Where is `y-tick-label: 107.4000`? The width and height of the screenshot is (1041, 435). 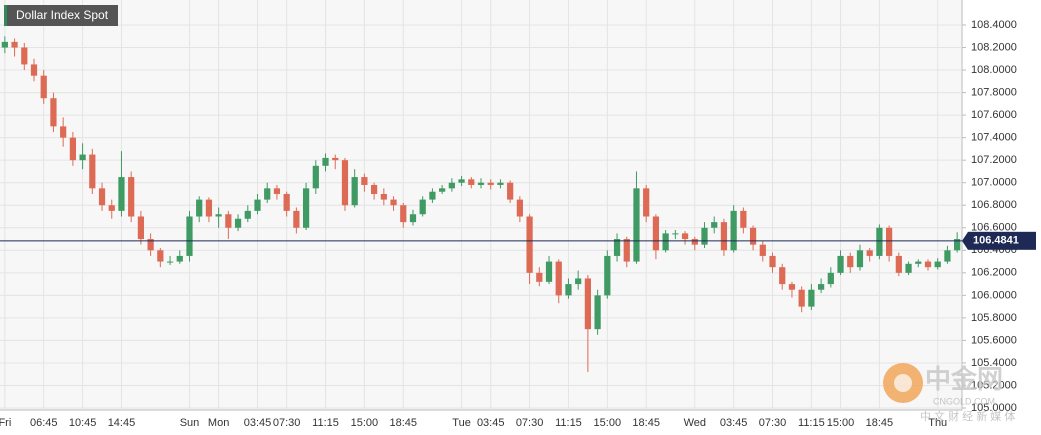 y-tick-label: 107.4000 is located at coordinates (994, 138).